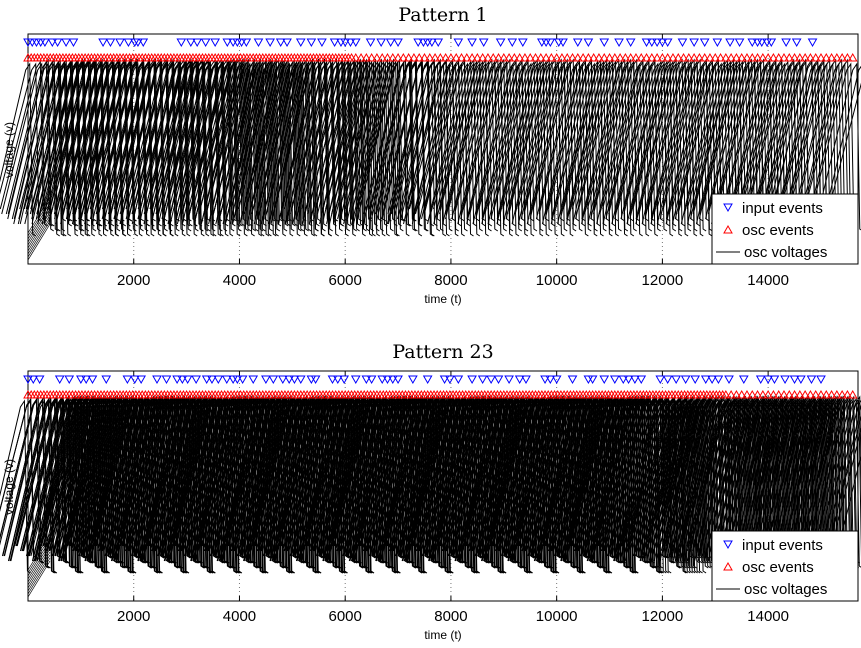 Image resolution: width=861 pixels, height=648 pixels. I want to click on legend-marker-input-events, so click(728, 208).